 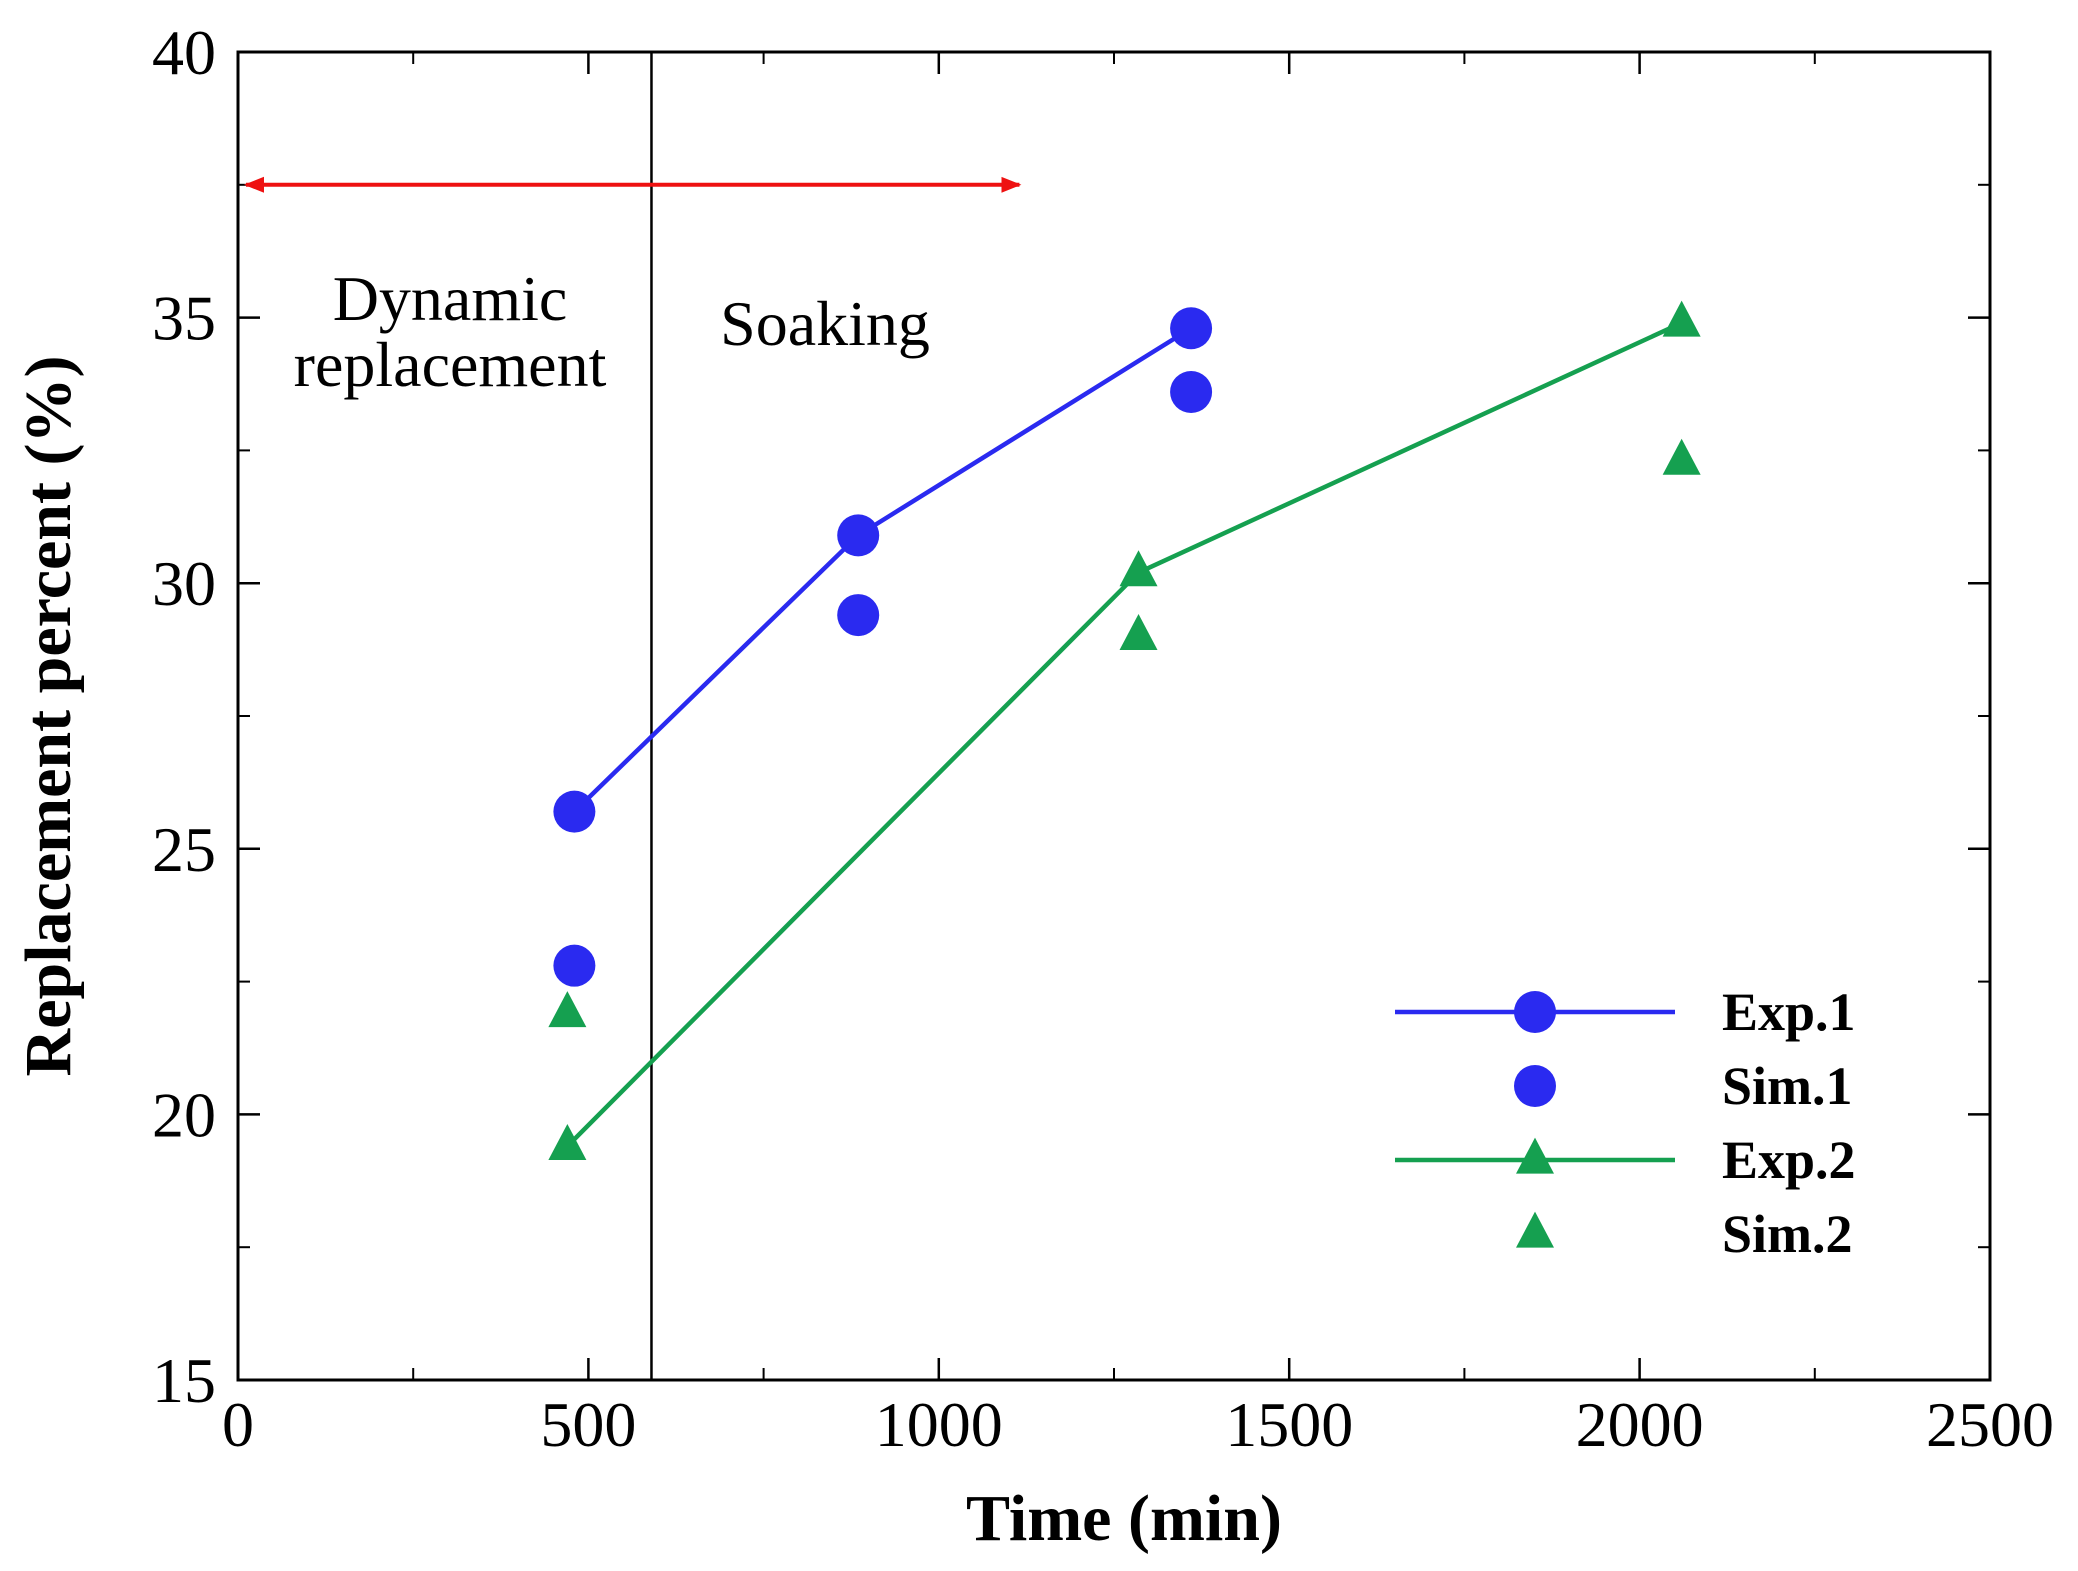 I want to click on annotation-line: Dynamic, so click(x=450, y=298).